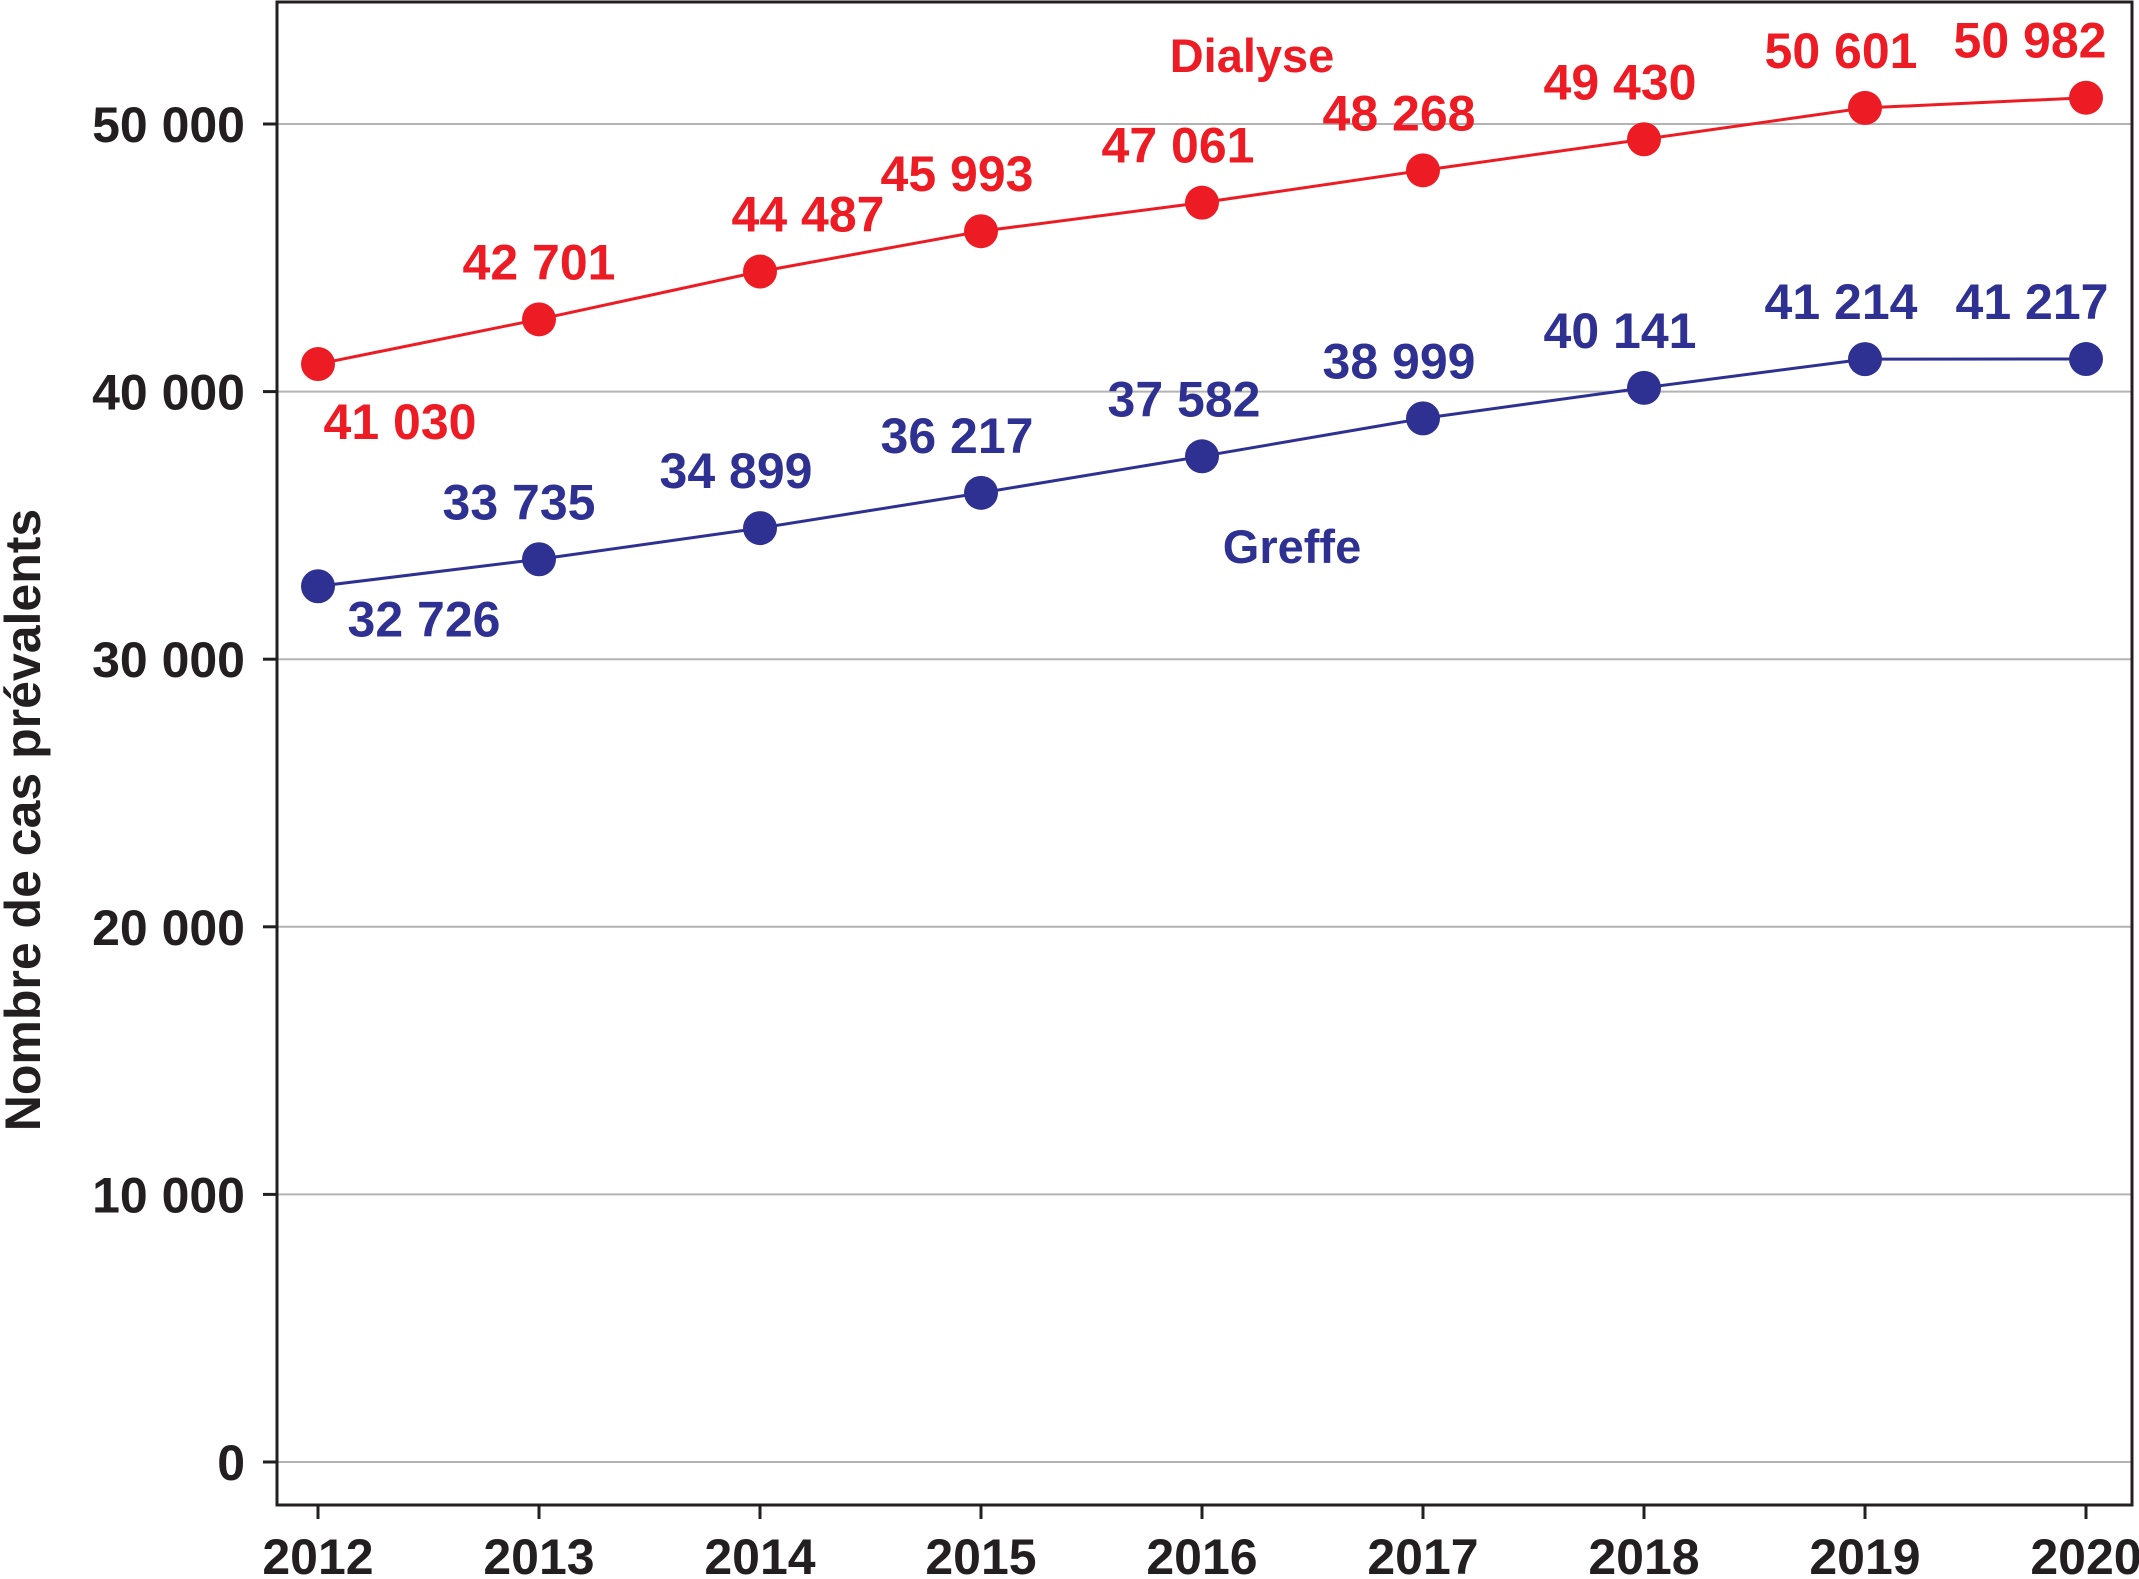 The height and width of the screenshot is (1579, 2139). What do you see at coordinates (1841, 302) in the screenshot?
I see `data-label-greffe: 41 214` at bounding box center [1841, 302].